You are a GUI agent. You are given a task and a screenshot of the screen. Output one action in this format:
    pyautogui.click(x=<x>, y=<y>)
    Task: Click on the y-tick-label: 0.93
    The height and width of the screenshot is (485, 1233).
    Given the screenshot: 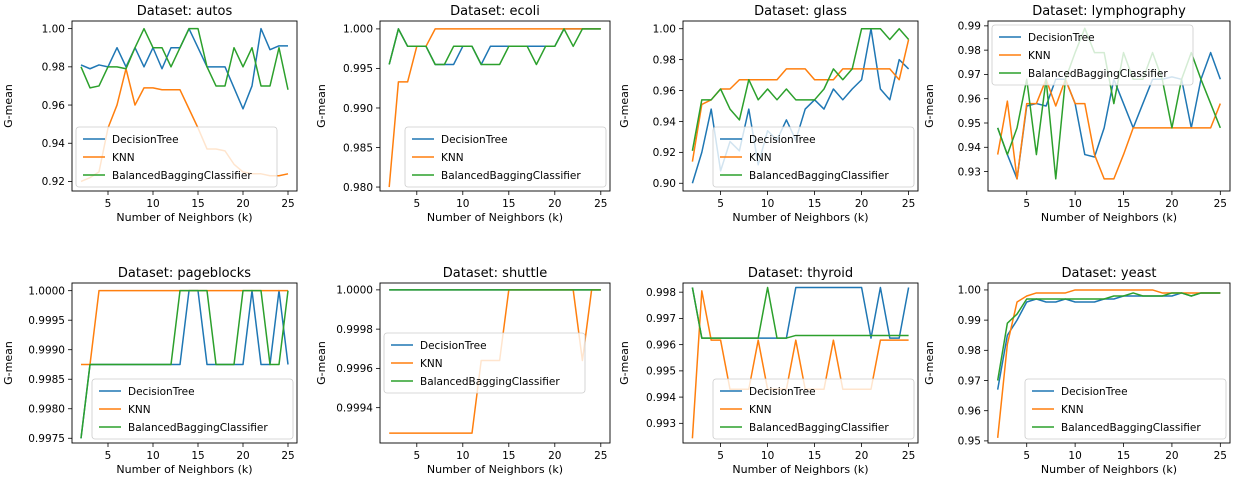 What is the action you would take?
    pyautogui.click(x=969, y=172)
    